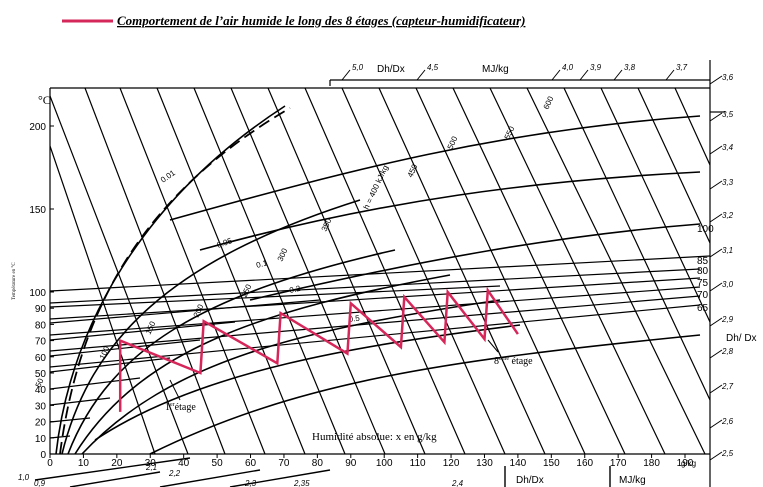  Describe the element at coordinates (175, 390) in the screenshot. I see `first-stage-arrow` at that location.